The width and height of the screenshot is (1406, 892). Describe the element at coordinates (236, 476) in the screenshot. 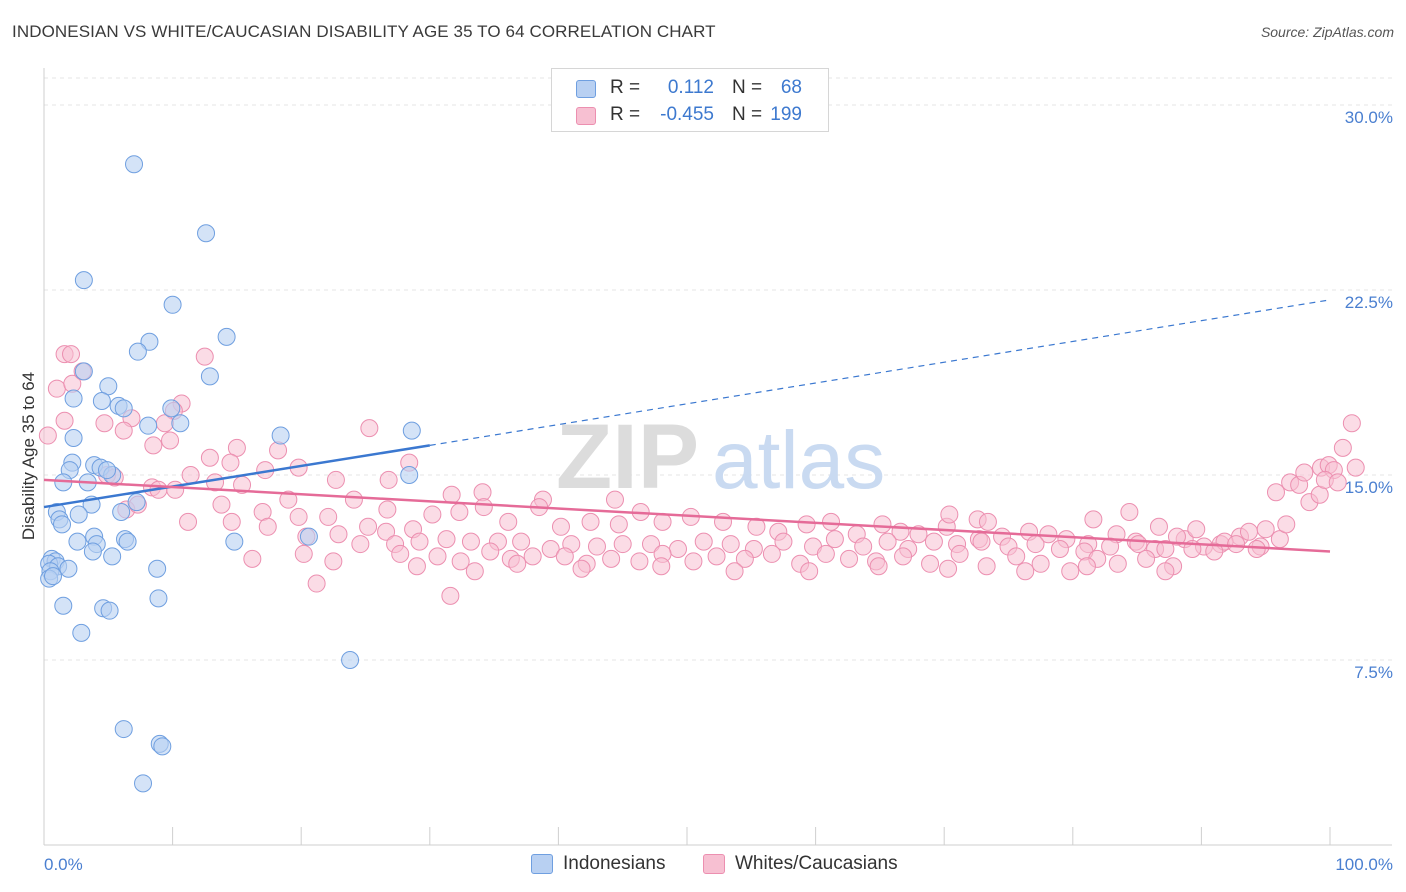

I see `indonesian-trend-line` at that location.